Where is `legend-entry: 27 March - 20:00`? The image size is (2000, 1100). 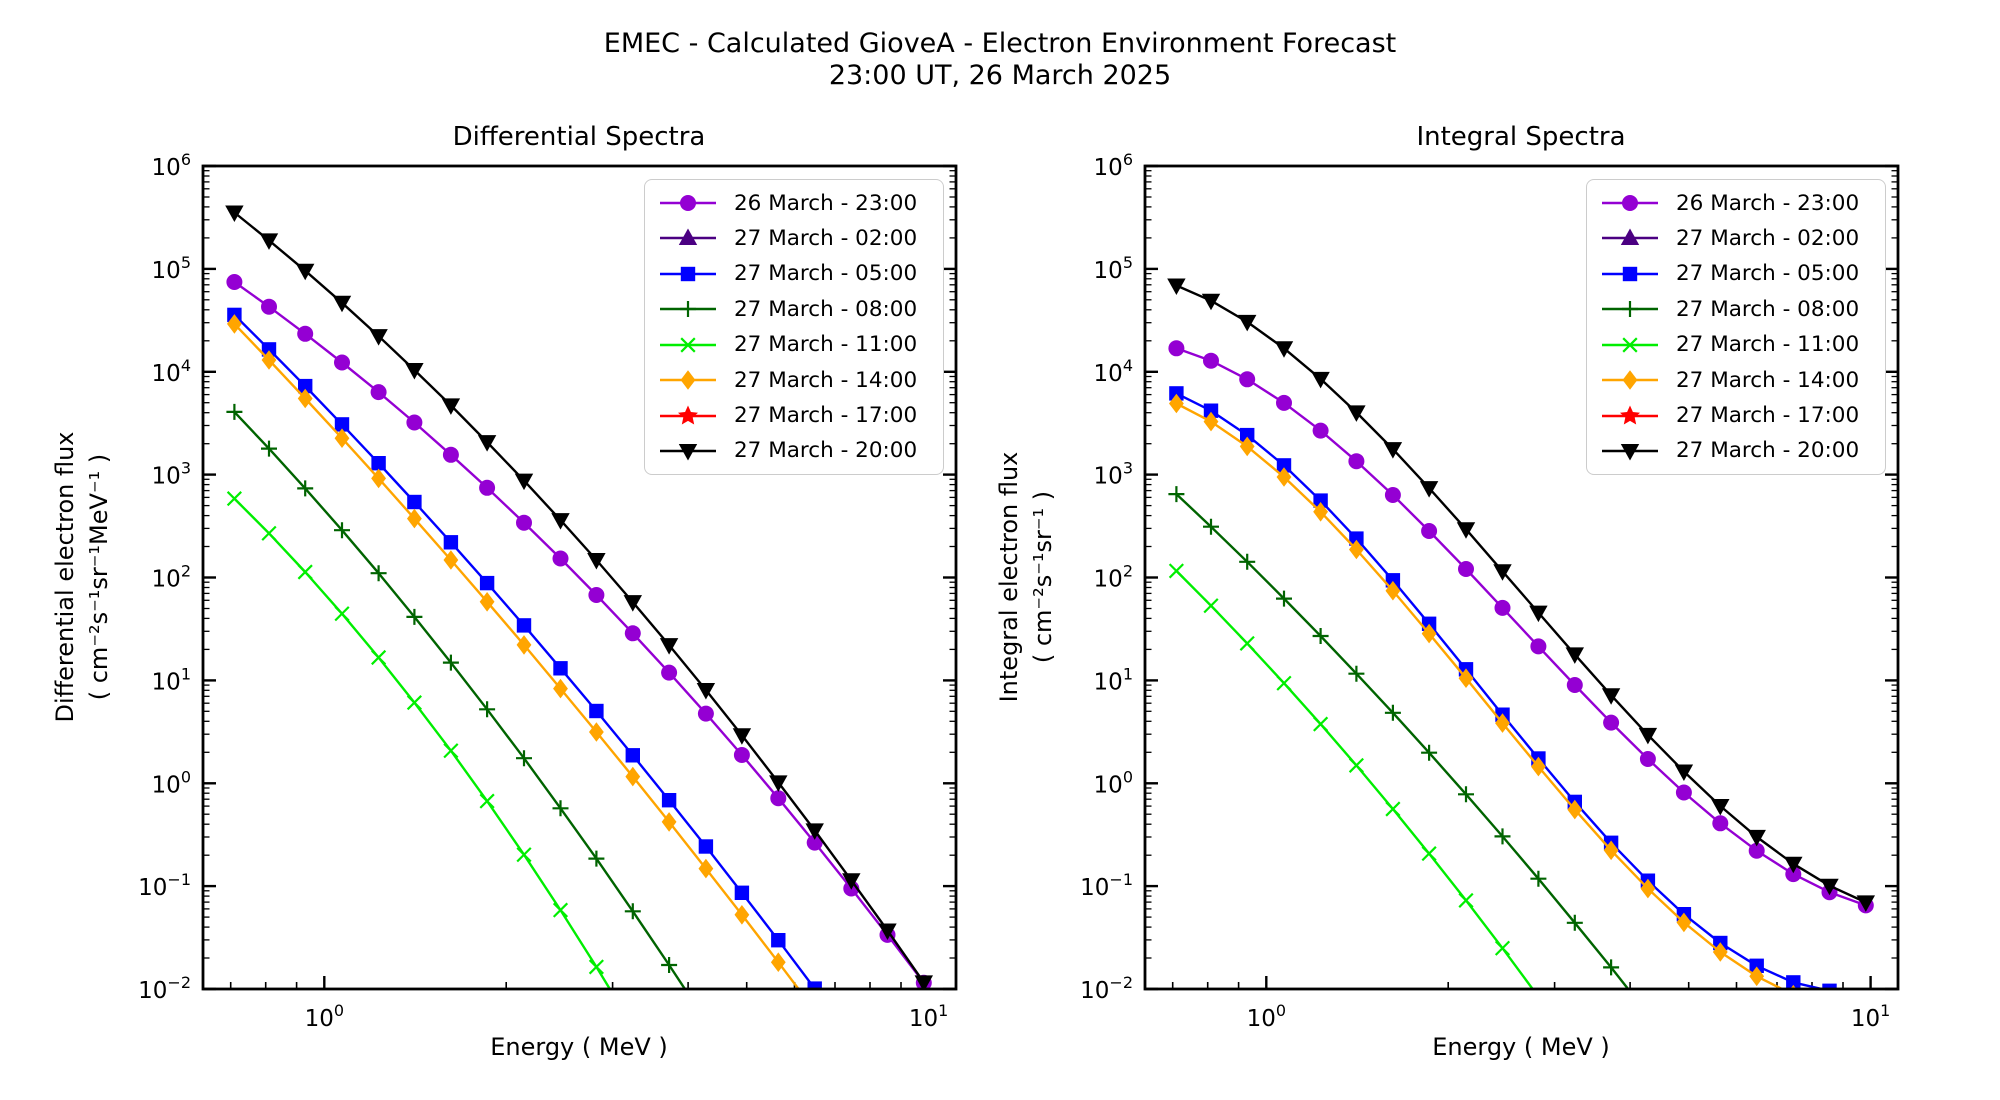 legend-entry: 27 March - 20:00 is located at coordinates (797, 451).